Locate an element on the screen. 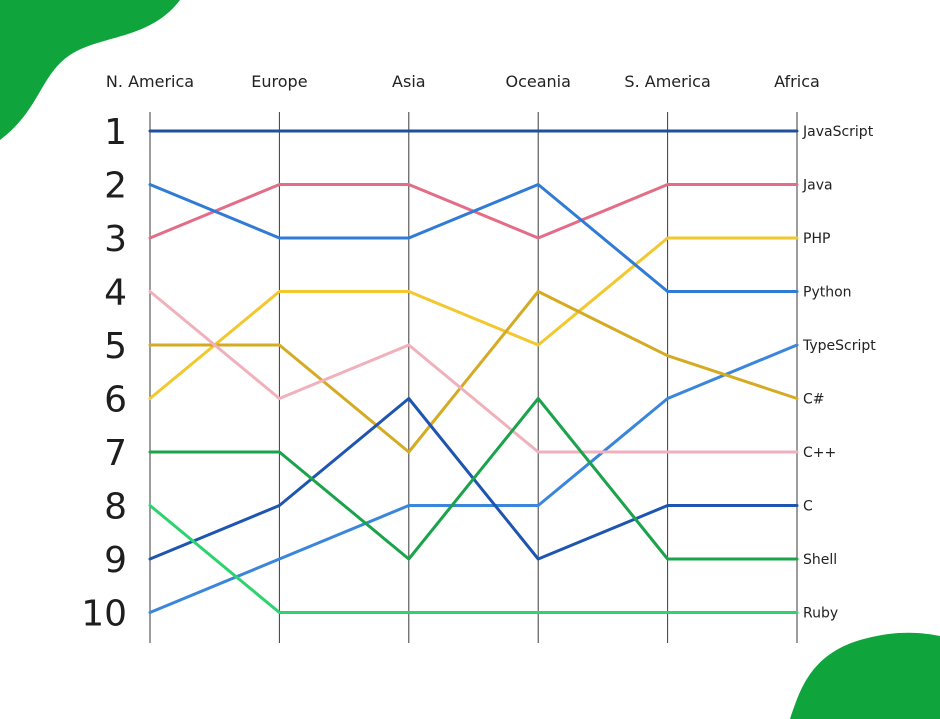 The width and height of the screenshot is (940, 719). region-label-2: Asia is located at coordinates (409, 81).